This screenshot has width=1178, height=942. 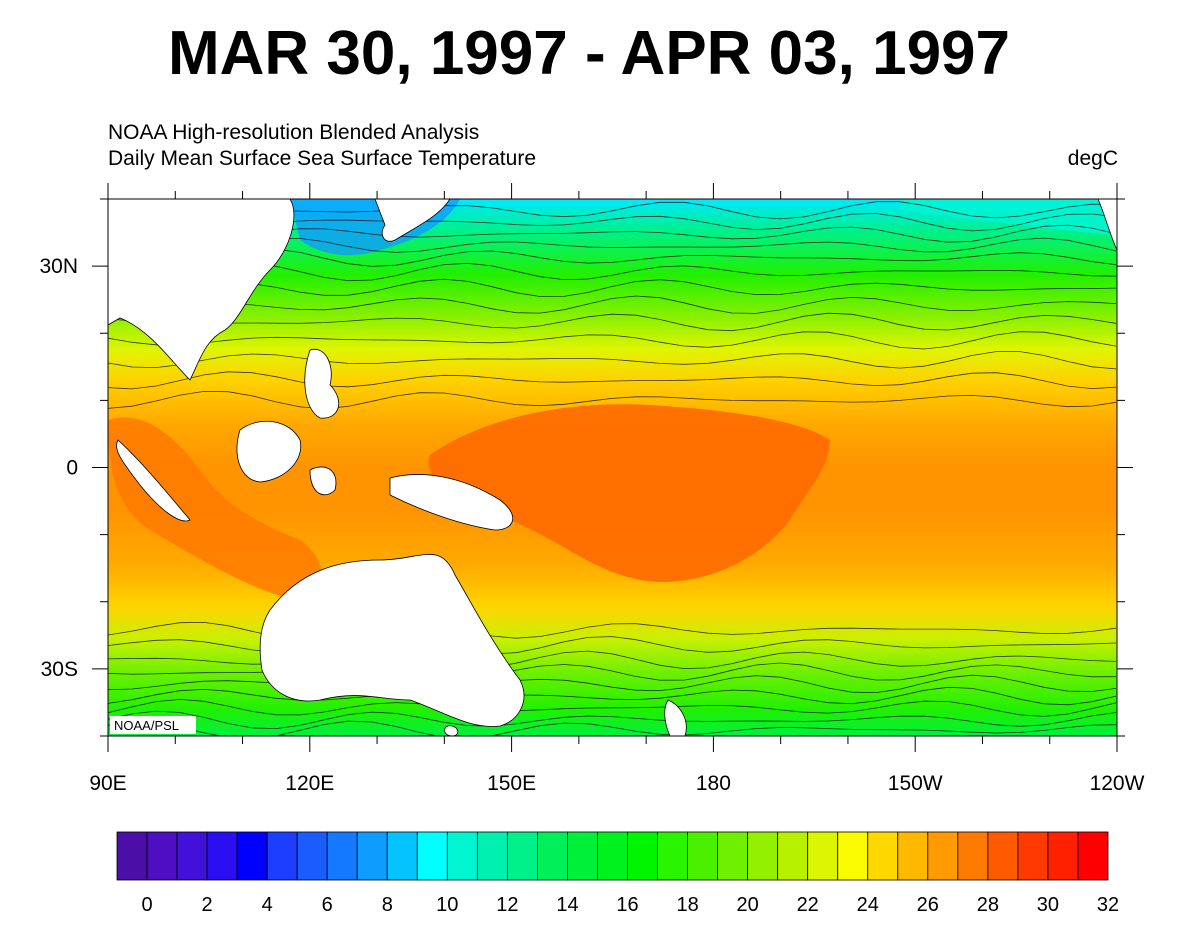 I want to click on tasmania-land, so click(x=451, y=730).